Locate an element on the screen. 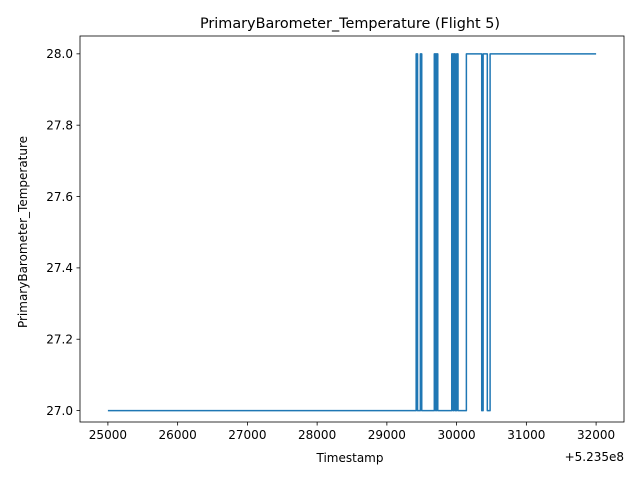 The image size is (640, 480). x-tick-label: 26000 is located at coordinates (178, 435).